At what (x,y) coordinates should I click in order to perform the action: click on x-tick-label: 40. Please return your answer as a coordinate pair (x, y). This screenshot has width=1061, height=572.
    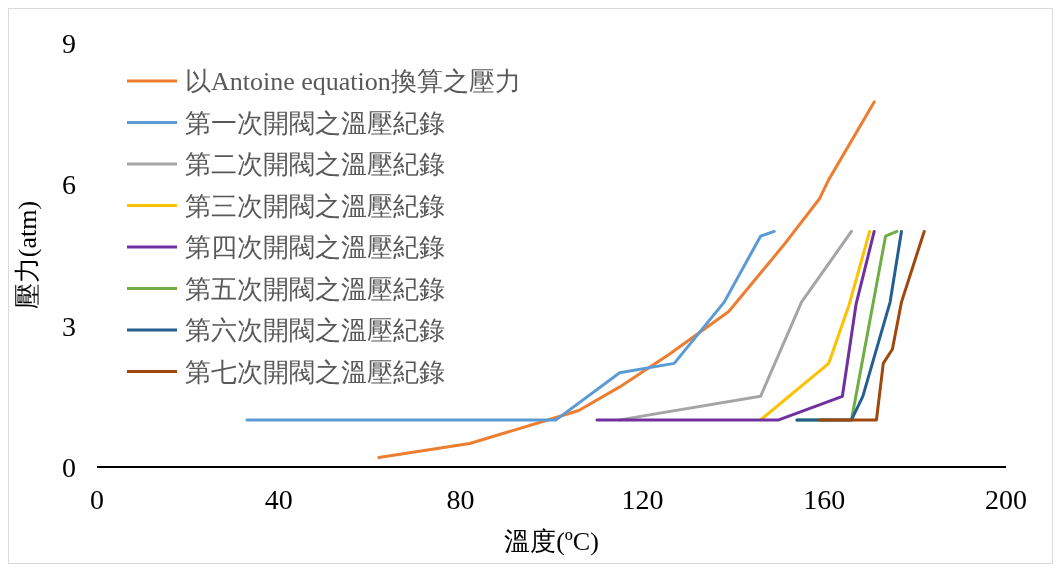
    Looking at the image, I should click on (278, 499).